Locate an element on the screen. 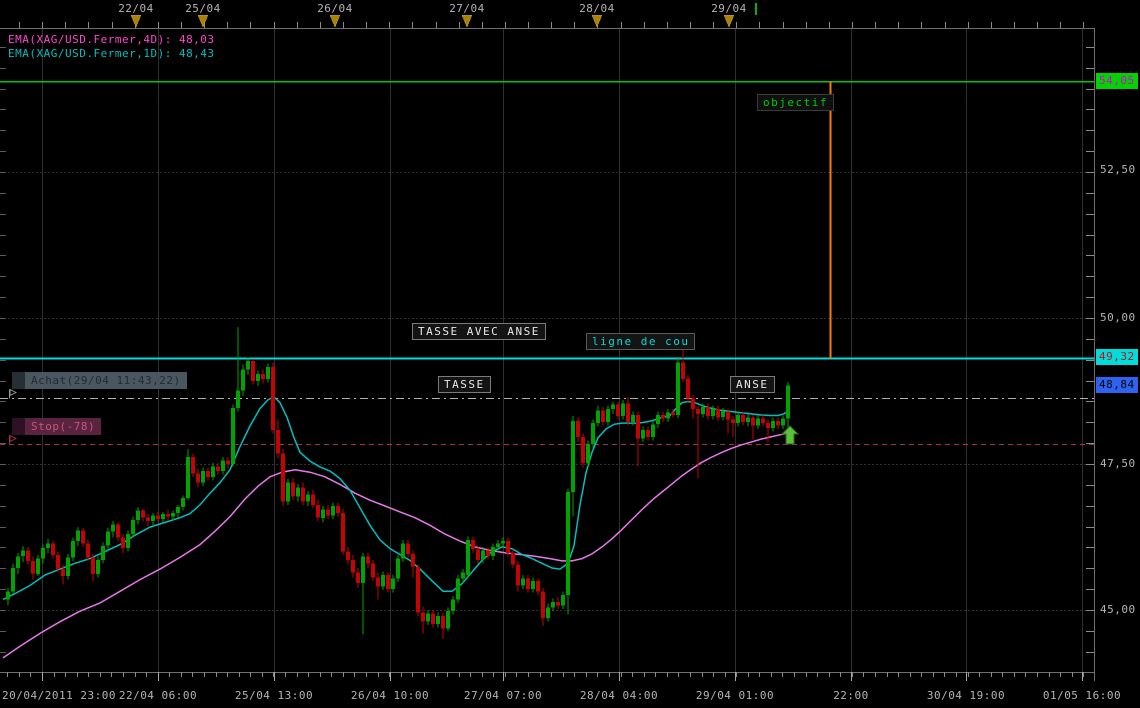  annotation-objectif: objectif is located at coordinates (795, 102).